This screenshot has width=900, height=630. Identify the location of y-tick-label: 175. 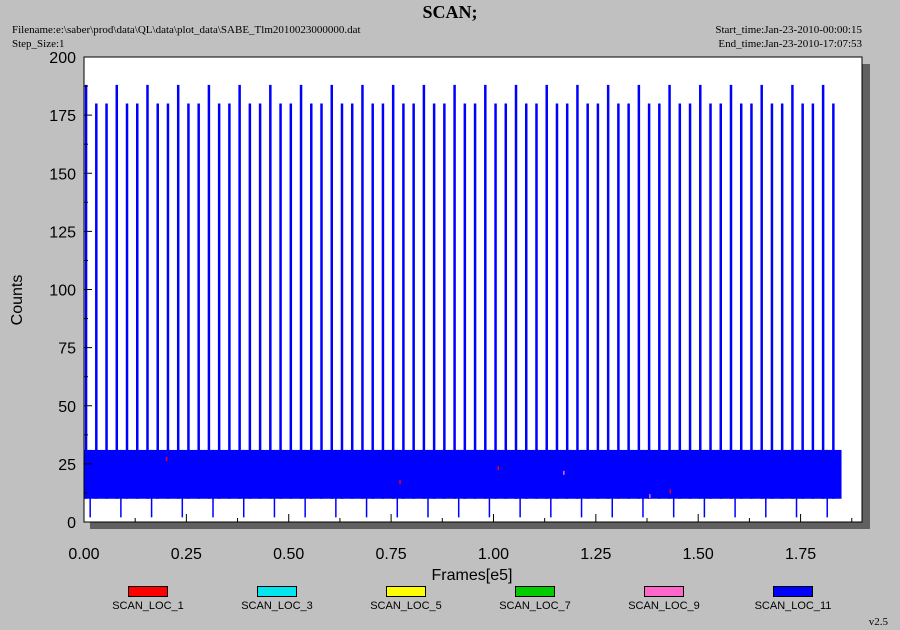
(62, 116).